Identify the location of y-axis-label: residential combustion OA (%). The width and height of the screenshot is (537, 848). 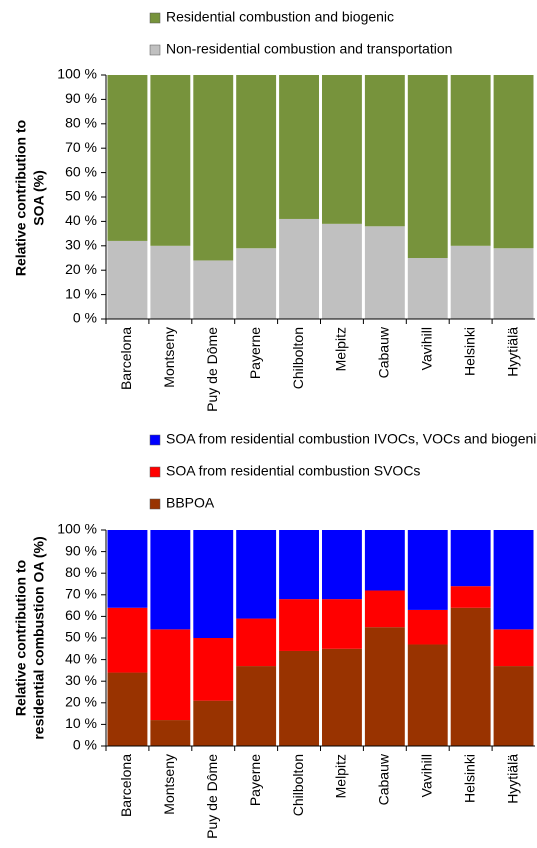
(39, 637).